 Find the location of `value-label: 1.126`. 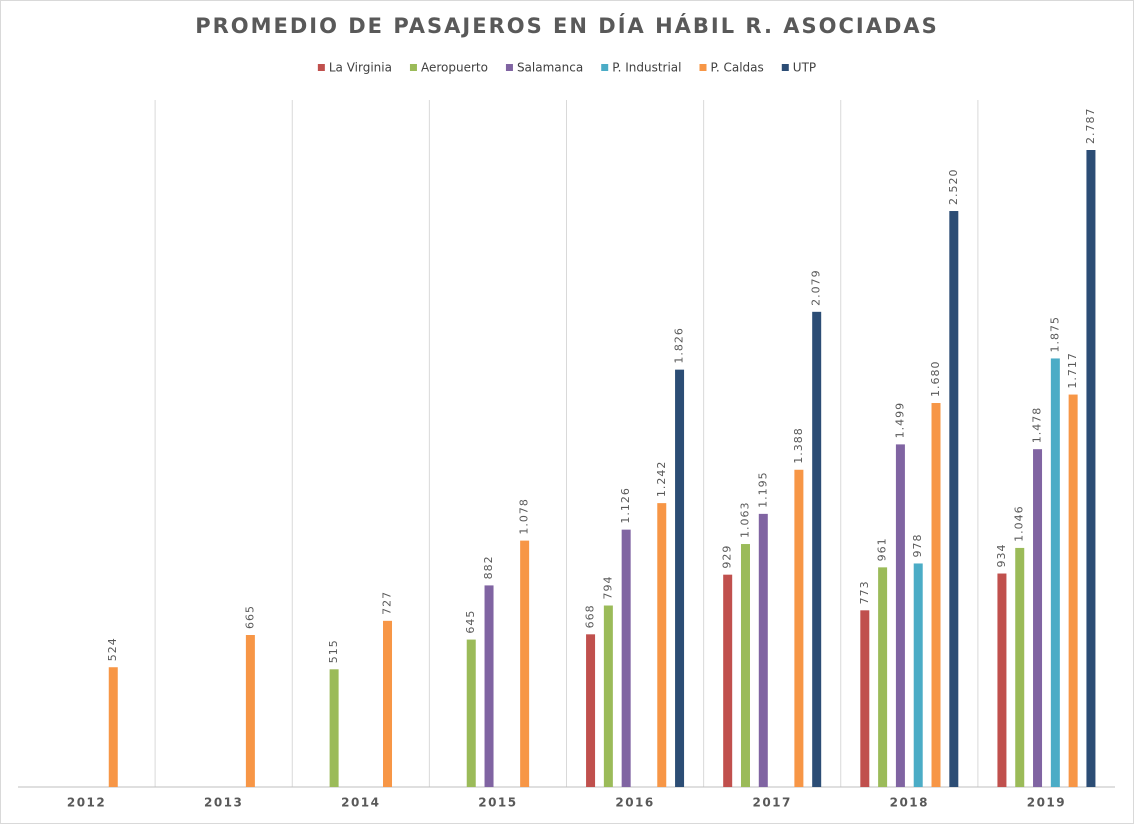

value-label: 1.126 is located at coordinates (625, 505).